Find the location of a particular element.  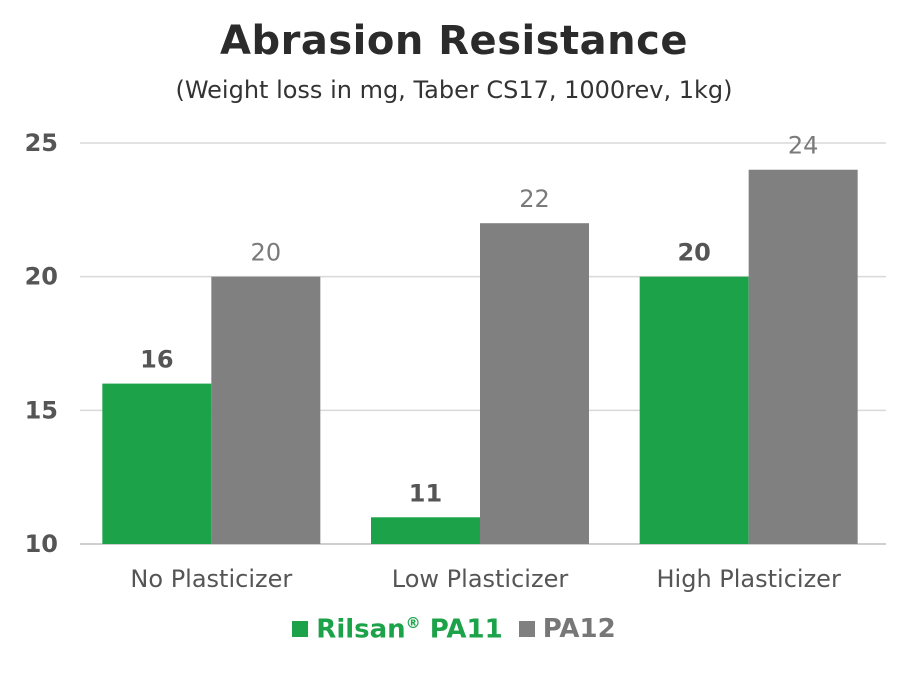

data-label: 16 is located at coordinates (156, 360).